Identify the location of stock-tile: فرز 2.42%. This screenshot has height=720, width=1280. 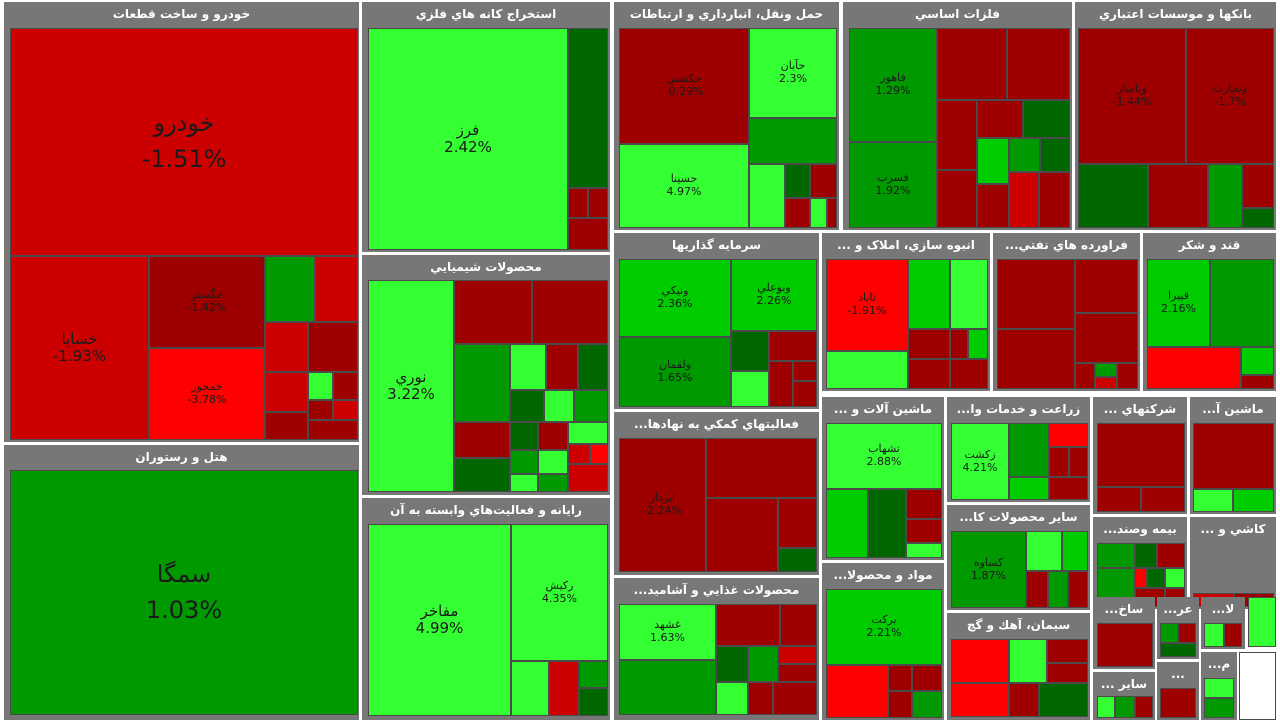
(468, 139).